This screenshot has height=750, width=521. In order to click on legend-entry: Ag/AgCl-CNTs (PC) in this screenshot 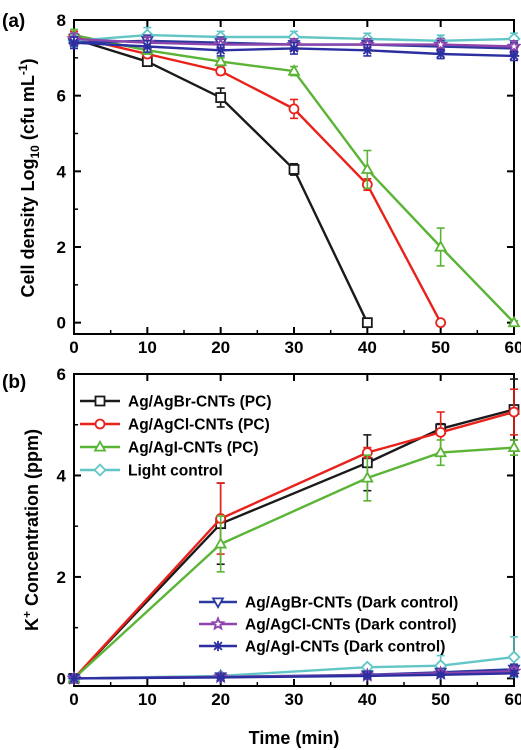, I will do `click(175, 425)`.